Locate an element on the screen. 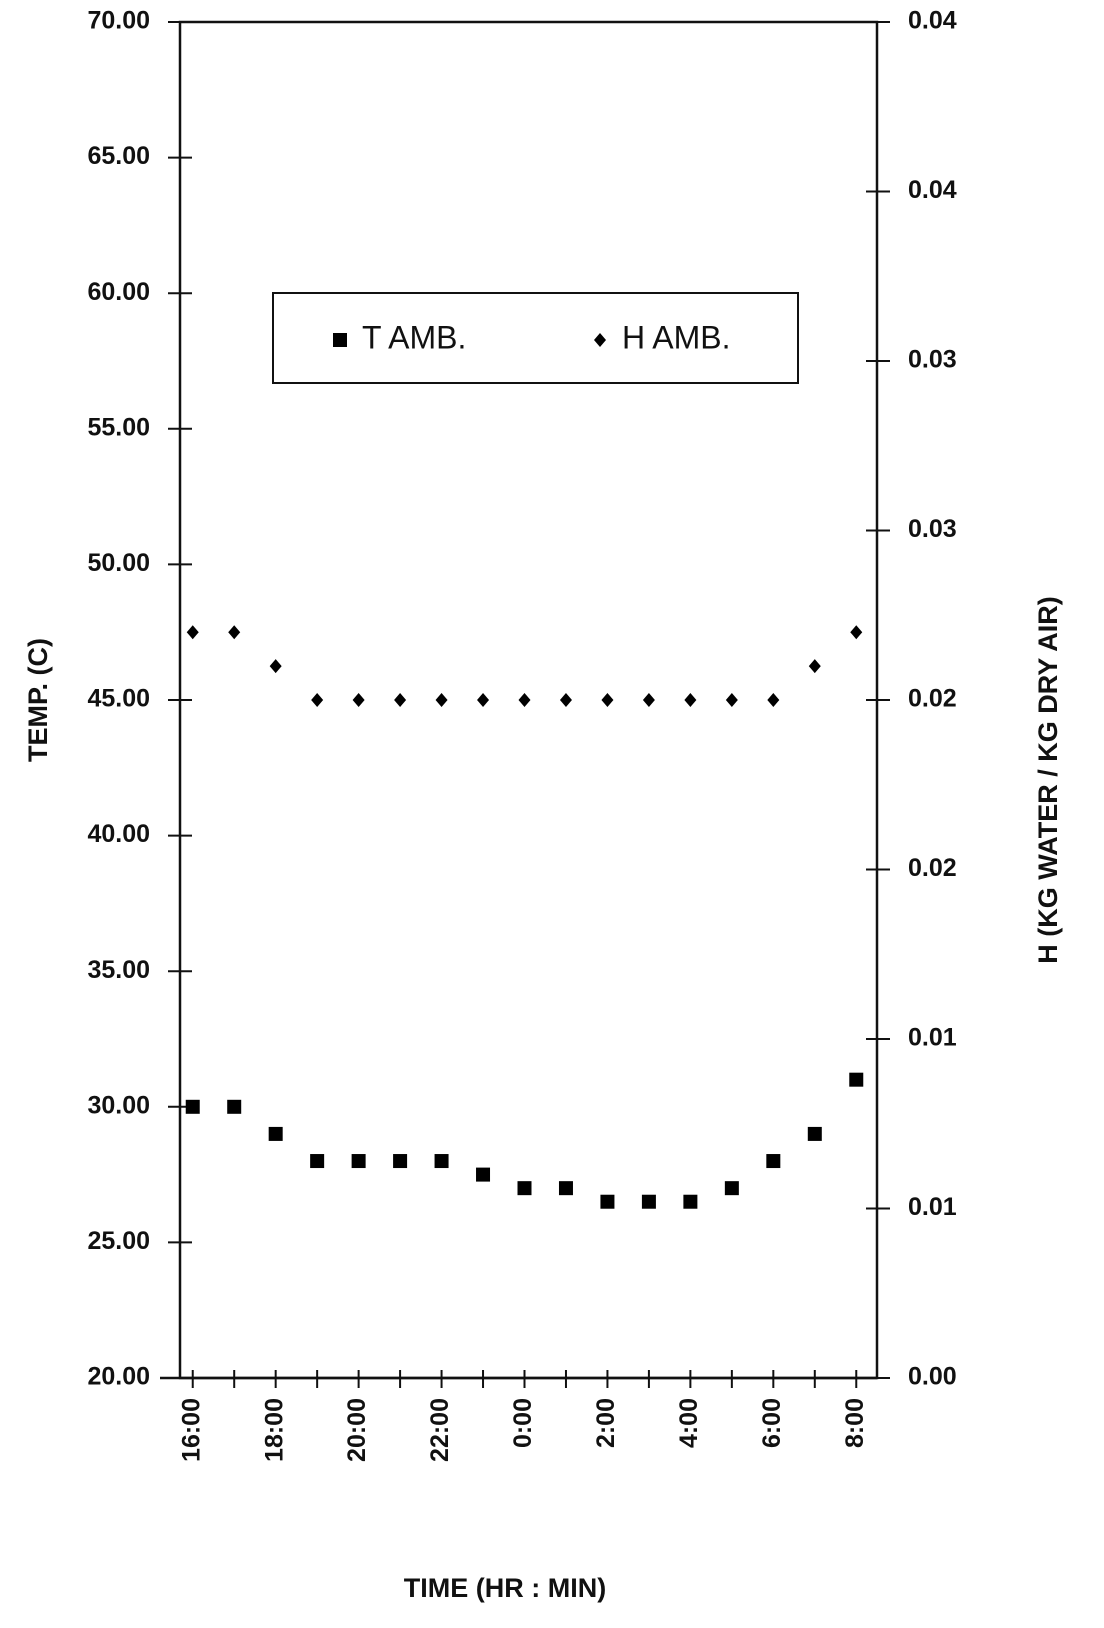 This screenshot has width=1104, height=1628. y-tick-label: 65.00 is located at coordinates (118, 156).